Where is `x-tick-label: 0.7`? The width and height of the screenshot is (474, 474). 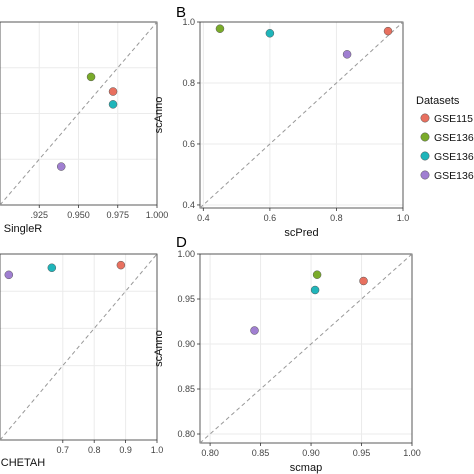 x-tick-label: 0.7 is located at coordinates (63, 450).